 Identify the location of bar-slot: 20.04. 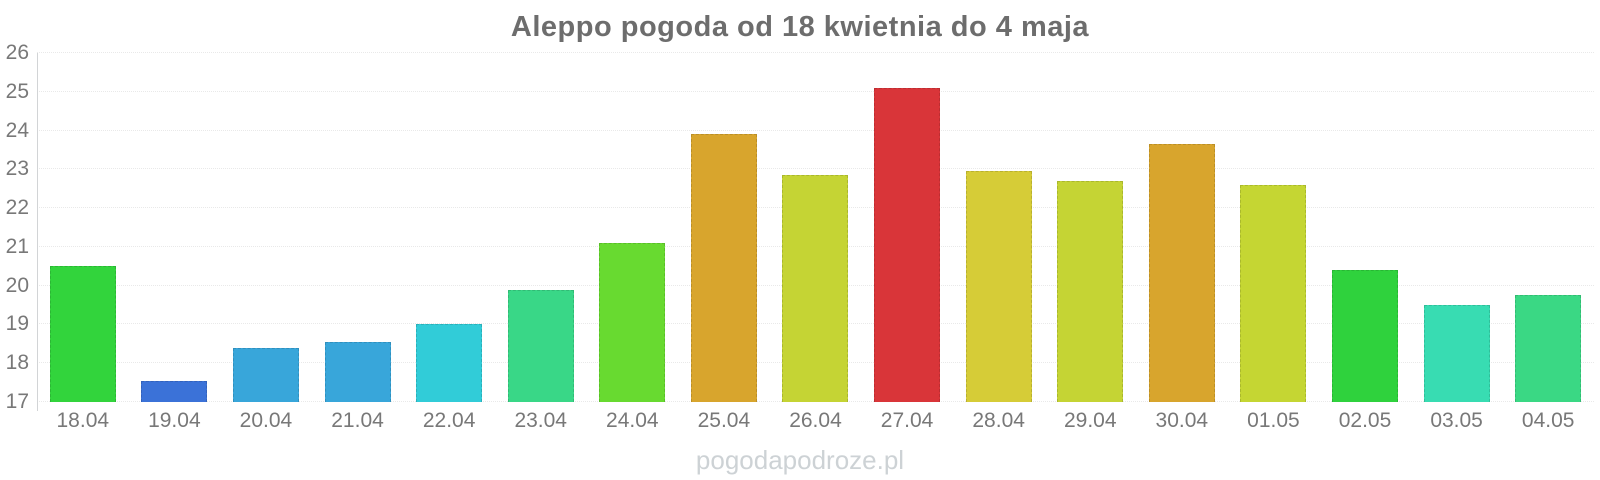
(266, 242).